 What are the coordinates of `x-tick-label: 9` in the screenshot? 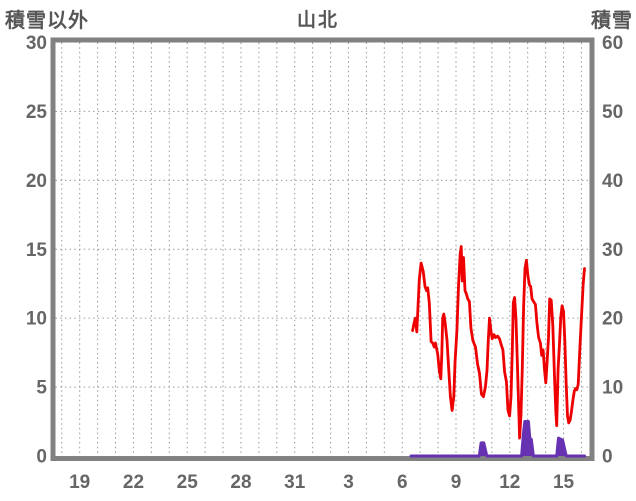 It's located at (456, 482).